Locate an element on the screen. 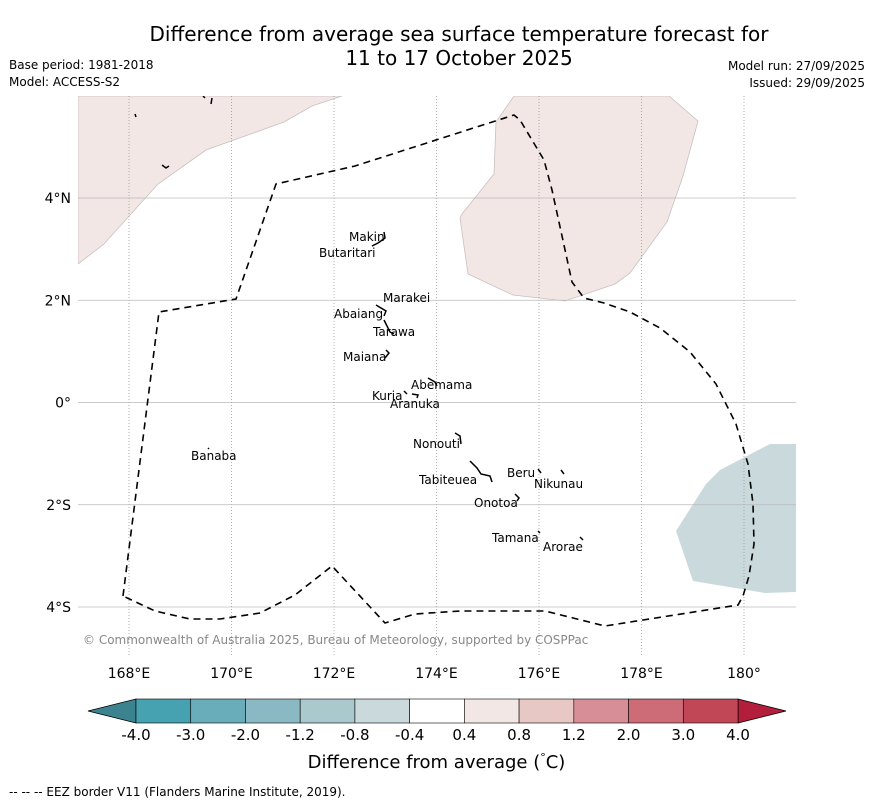 The image size is (873, 804). island-label: Kuria is located at coordinates (387, 396).